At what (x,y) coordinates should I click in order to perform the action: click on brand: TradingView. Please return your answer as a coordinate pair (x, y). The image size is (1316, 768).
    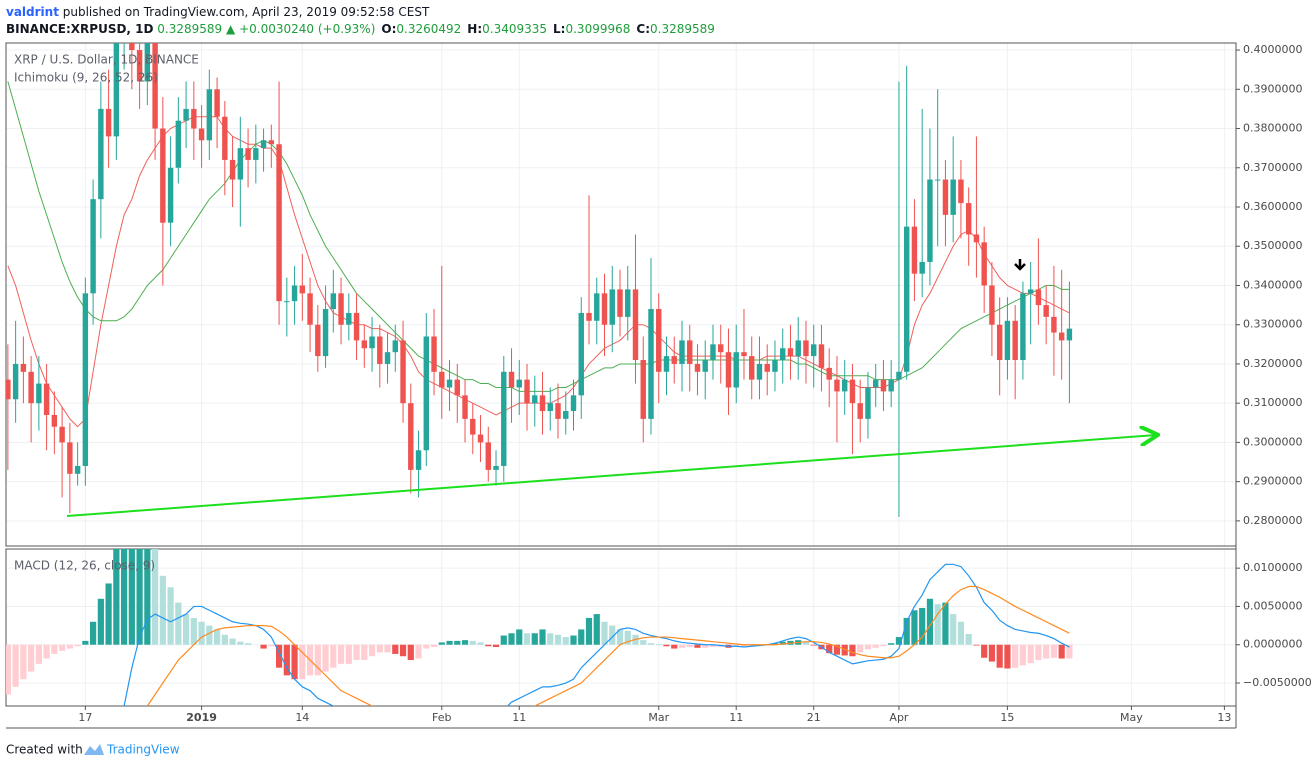
    Looking at the image, I should click on (143, 750).